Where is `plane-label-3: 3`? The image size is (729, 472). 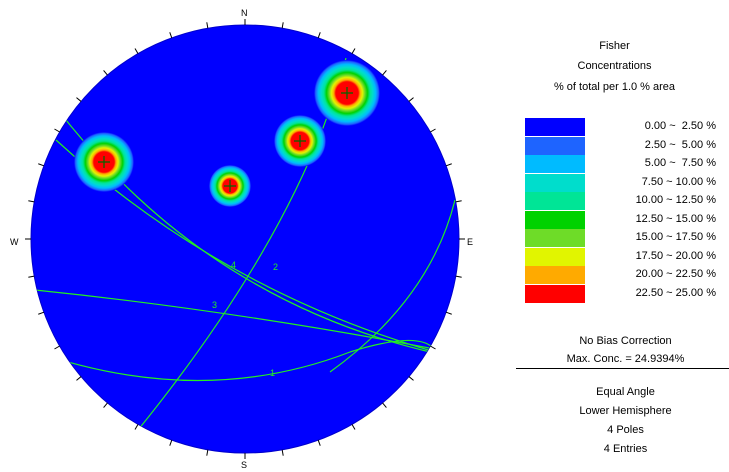
plane-label-3: 3 is located at coordinates (214, 305).